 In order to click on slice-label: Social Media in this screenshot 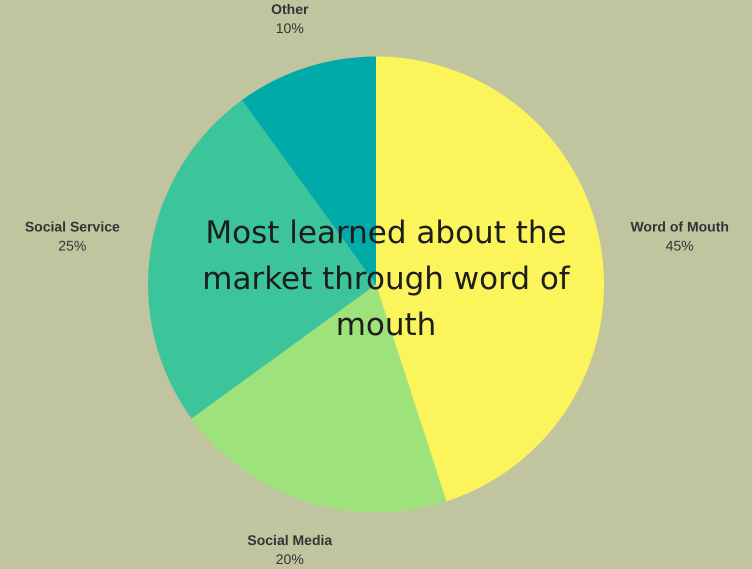, I will do `click(289, 540)`.